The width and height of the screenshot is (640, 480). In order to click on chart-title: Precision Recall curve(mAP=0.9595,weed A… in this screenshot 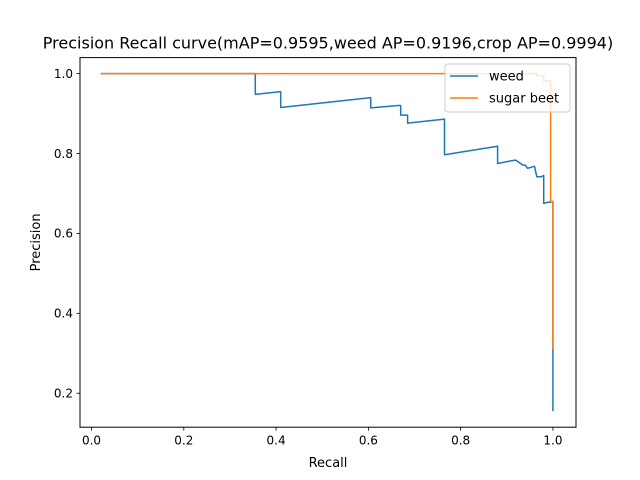, I will do `click(328, 43)`.